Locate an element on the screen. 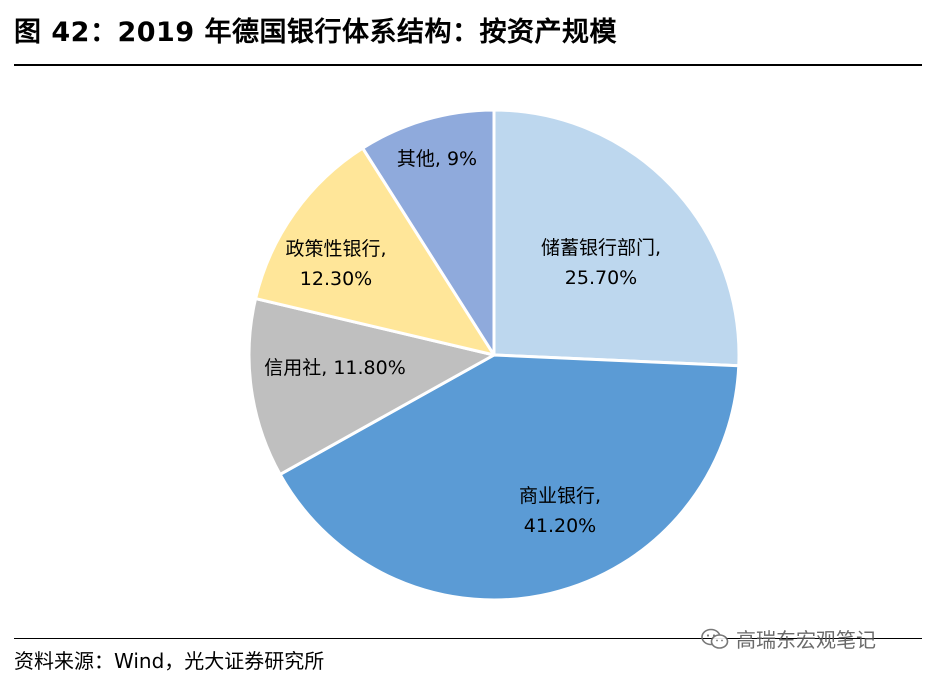  slice-label-2: 商业银行, 41.20% is located at coordinates (560, 511).